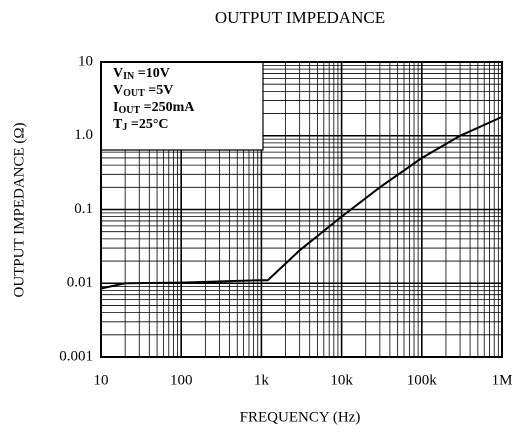 The height and width of the screenshot is (435, 528). What do you see at coordinates (300, 17) in the screenshot?
I see `chart-title: OUTPUT IMPEDANCE` at bounding box center [300, 17].